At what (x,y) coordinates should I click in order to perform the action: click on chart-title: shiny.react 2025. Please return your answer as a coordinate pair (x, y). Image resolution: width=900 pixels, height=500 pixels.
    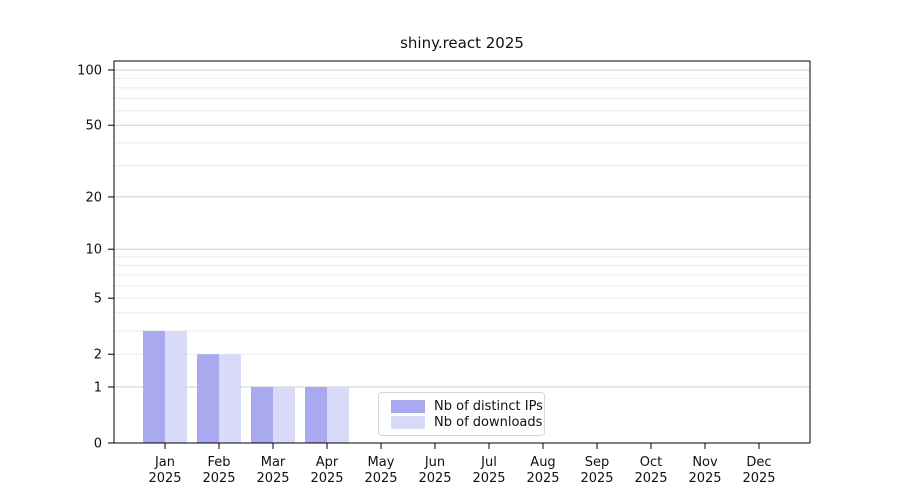
    Looking at the image, I should click on (462, 43).